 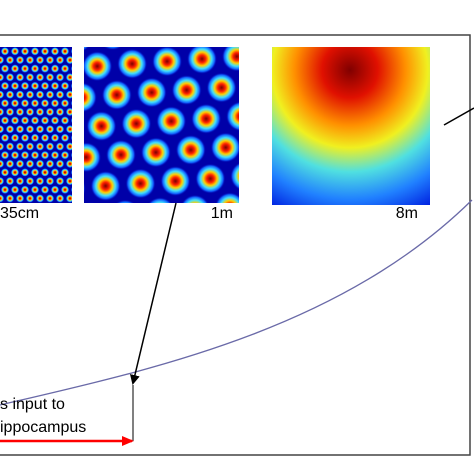 I want to click on caption: ippocampus, so click(x=43, y=427).